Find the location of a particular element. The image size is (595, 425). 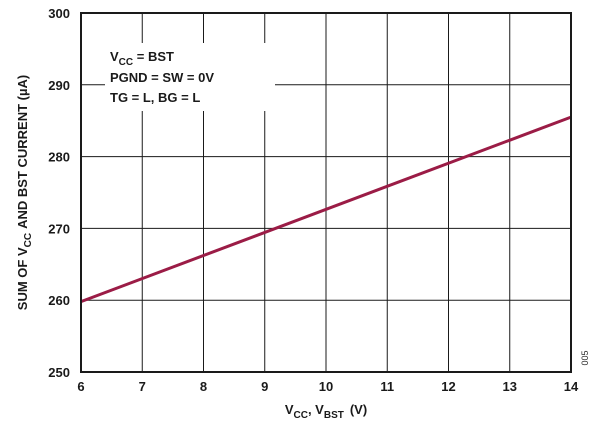

figure-code: 005 is located at coordinates (585, 357).